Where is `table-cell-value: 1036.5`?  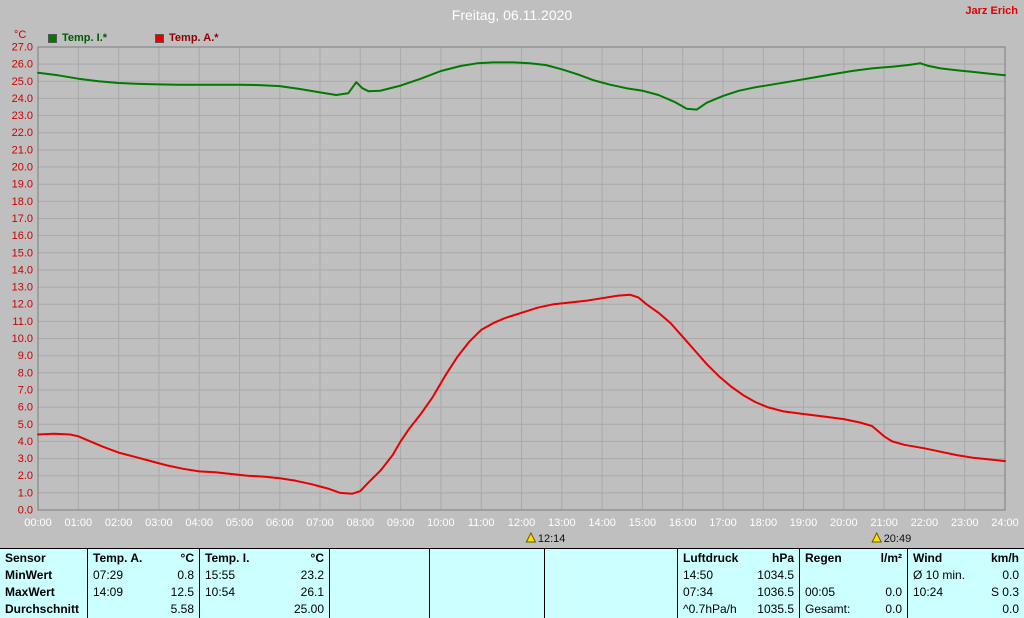
table-cell-value: 1036.5 is located at coordinates (775, 592).